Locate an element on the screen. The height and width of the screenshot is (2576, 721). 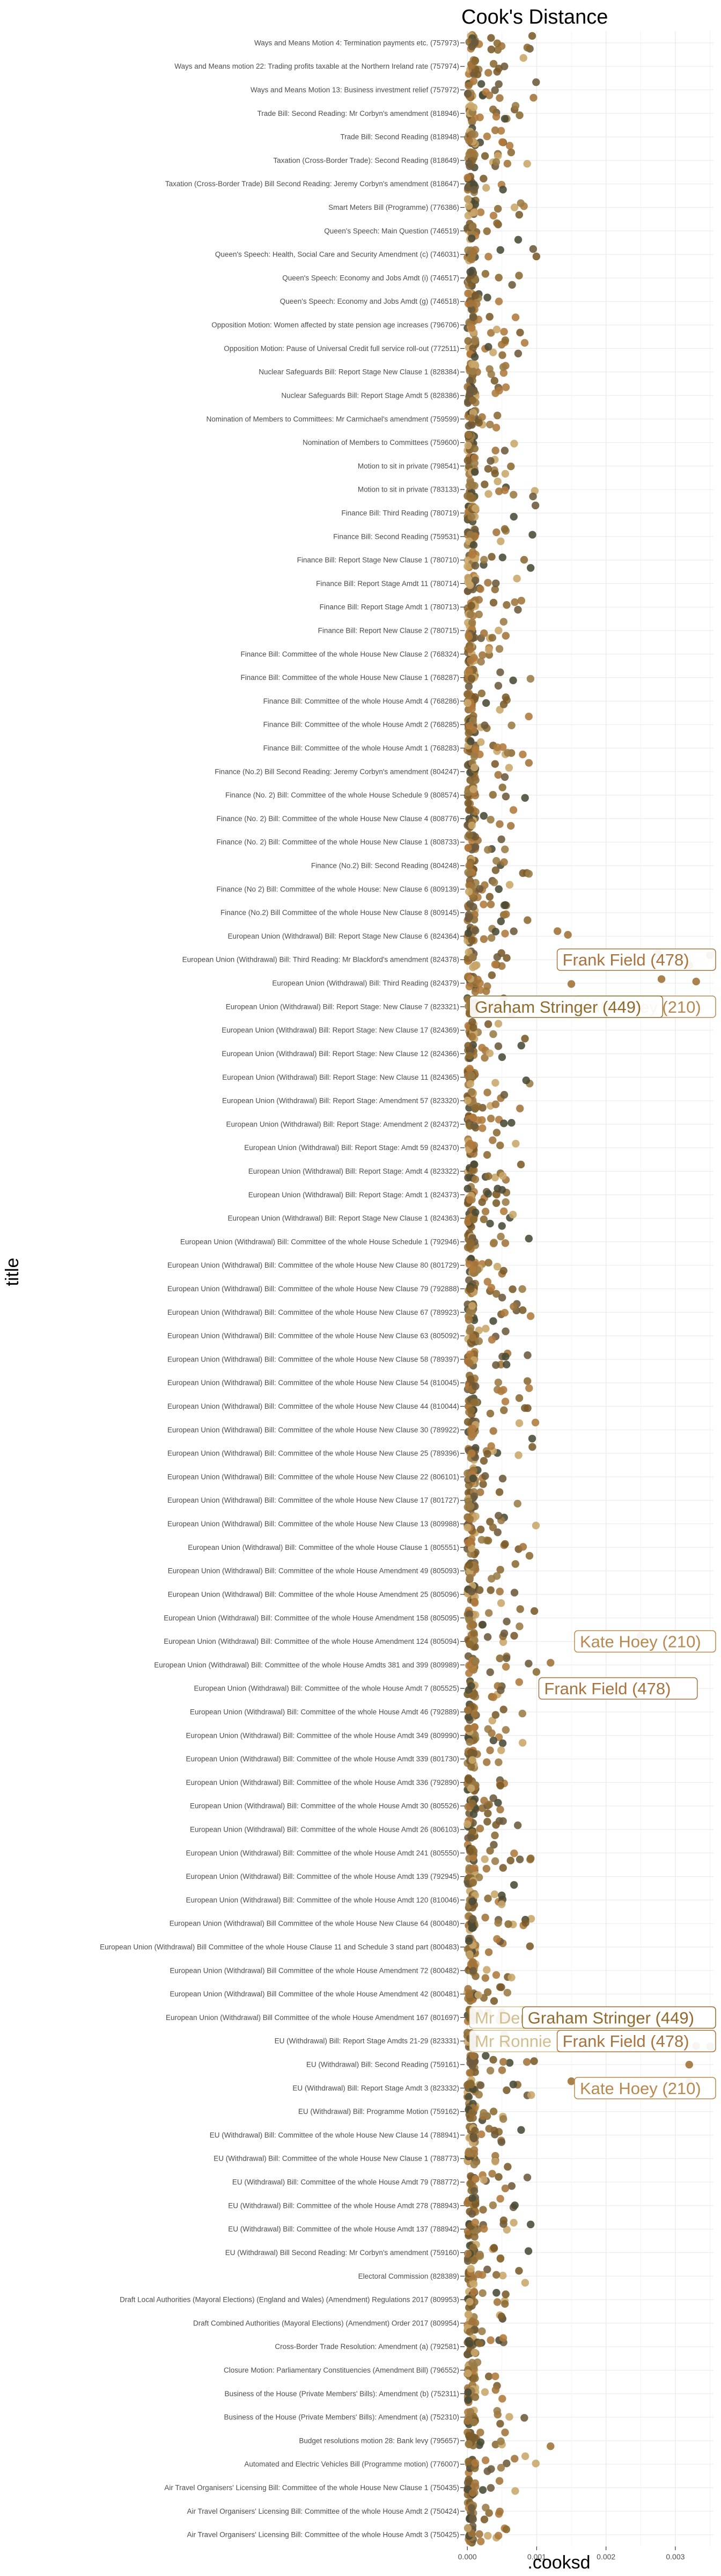
y-tick-label: Smart Meters Bill (Programme) (776386) is located at coordinates (393, 207).